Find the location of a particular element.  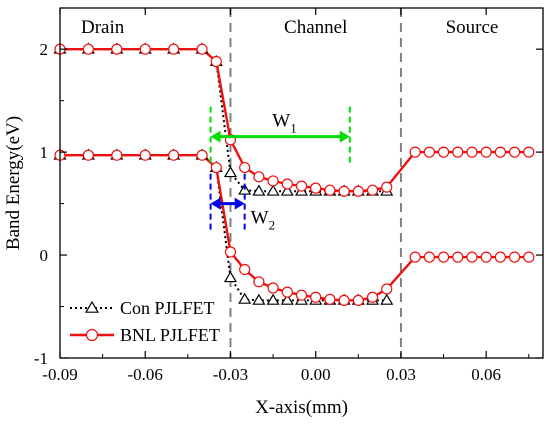

x-axis-title: X-axis(mm) is located at coordinates (301, 407).